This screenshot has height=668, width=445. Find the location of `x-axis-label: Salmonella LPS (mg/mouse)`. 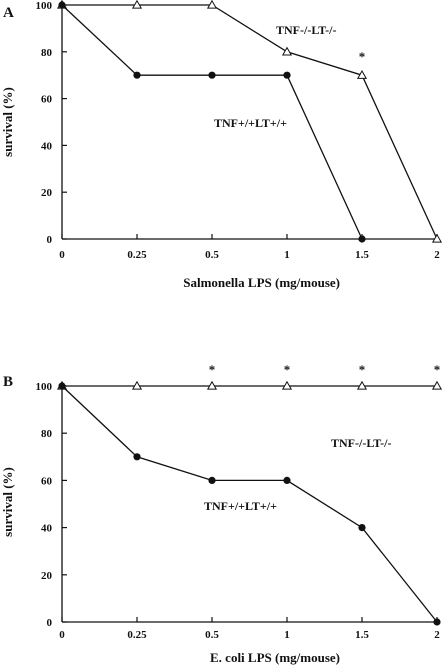

x-axis-label: Salmonella LPS (mg/mouse) is located at coordinates (261, 282).